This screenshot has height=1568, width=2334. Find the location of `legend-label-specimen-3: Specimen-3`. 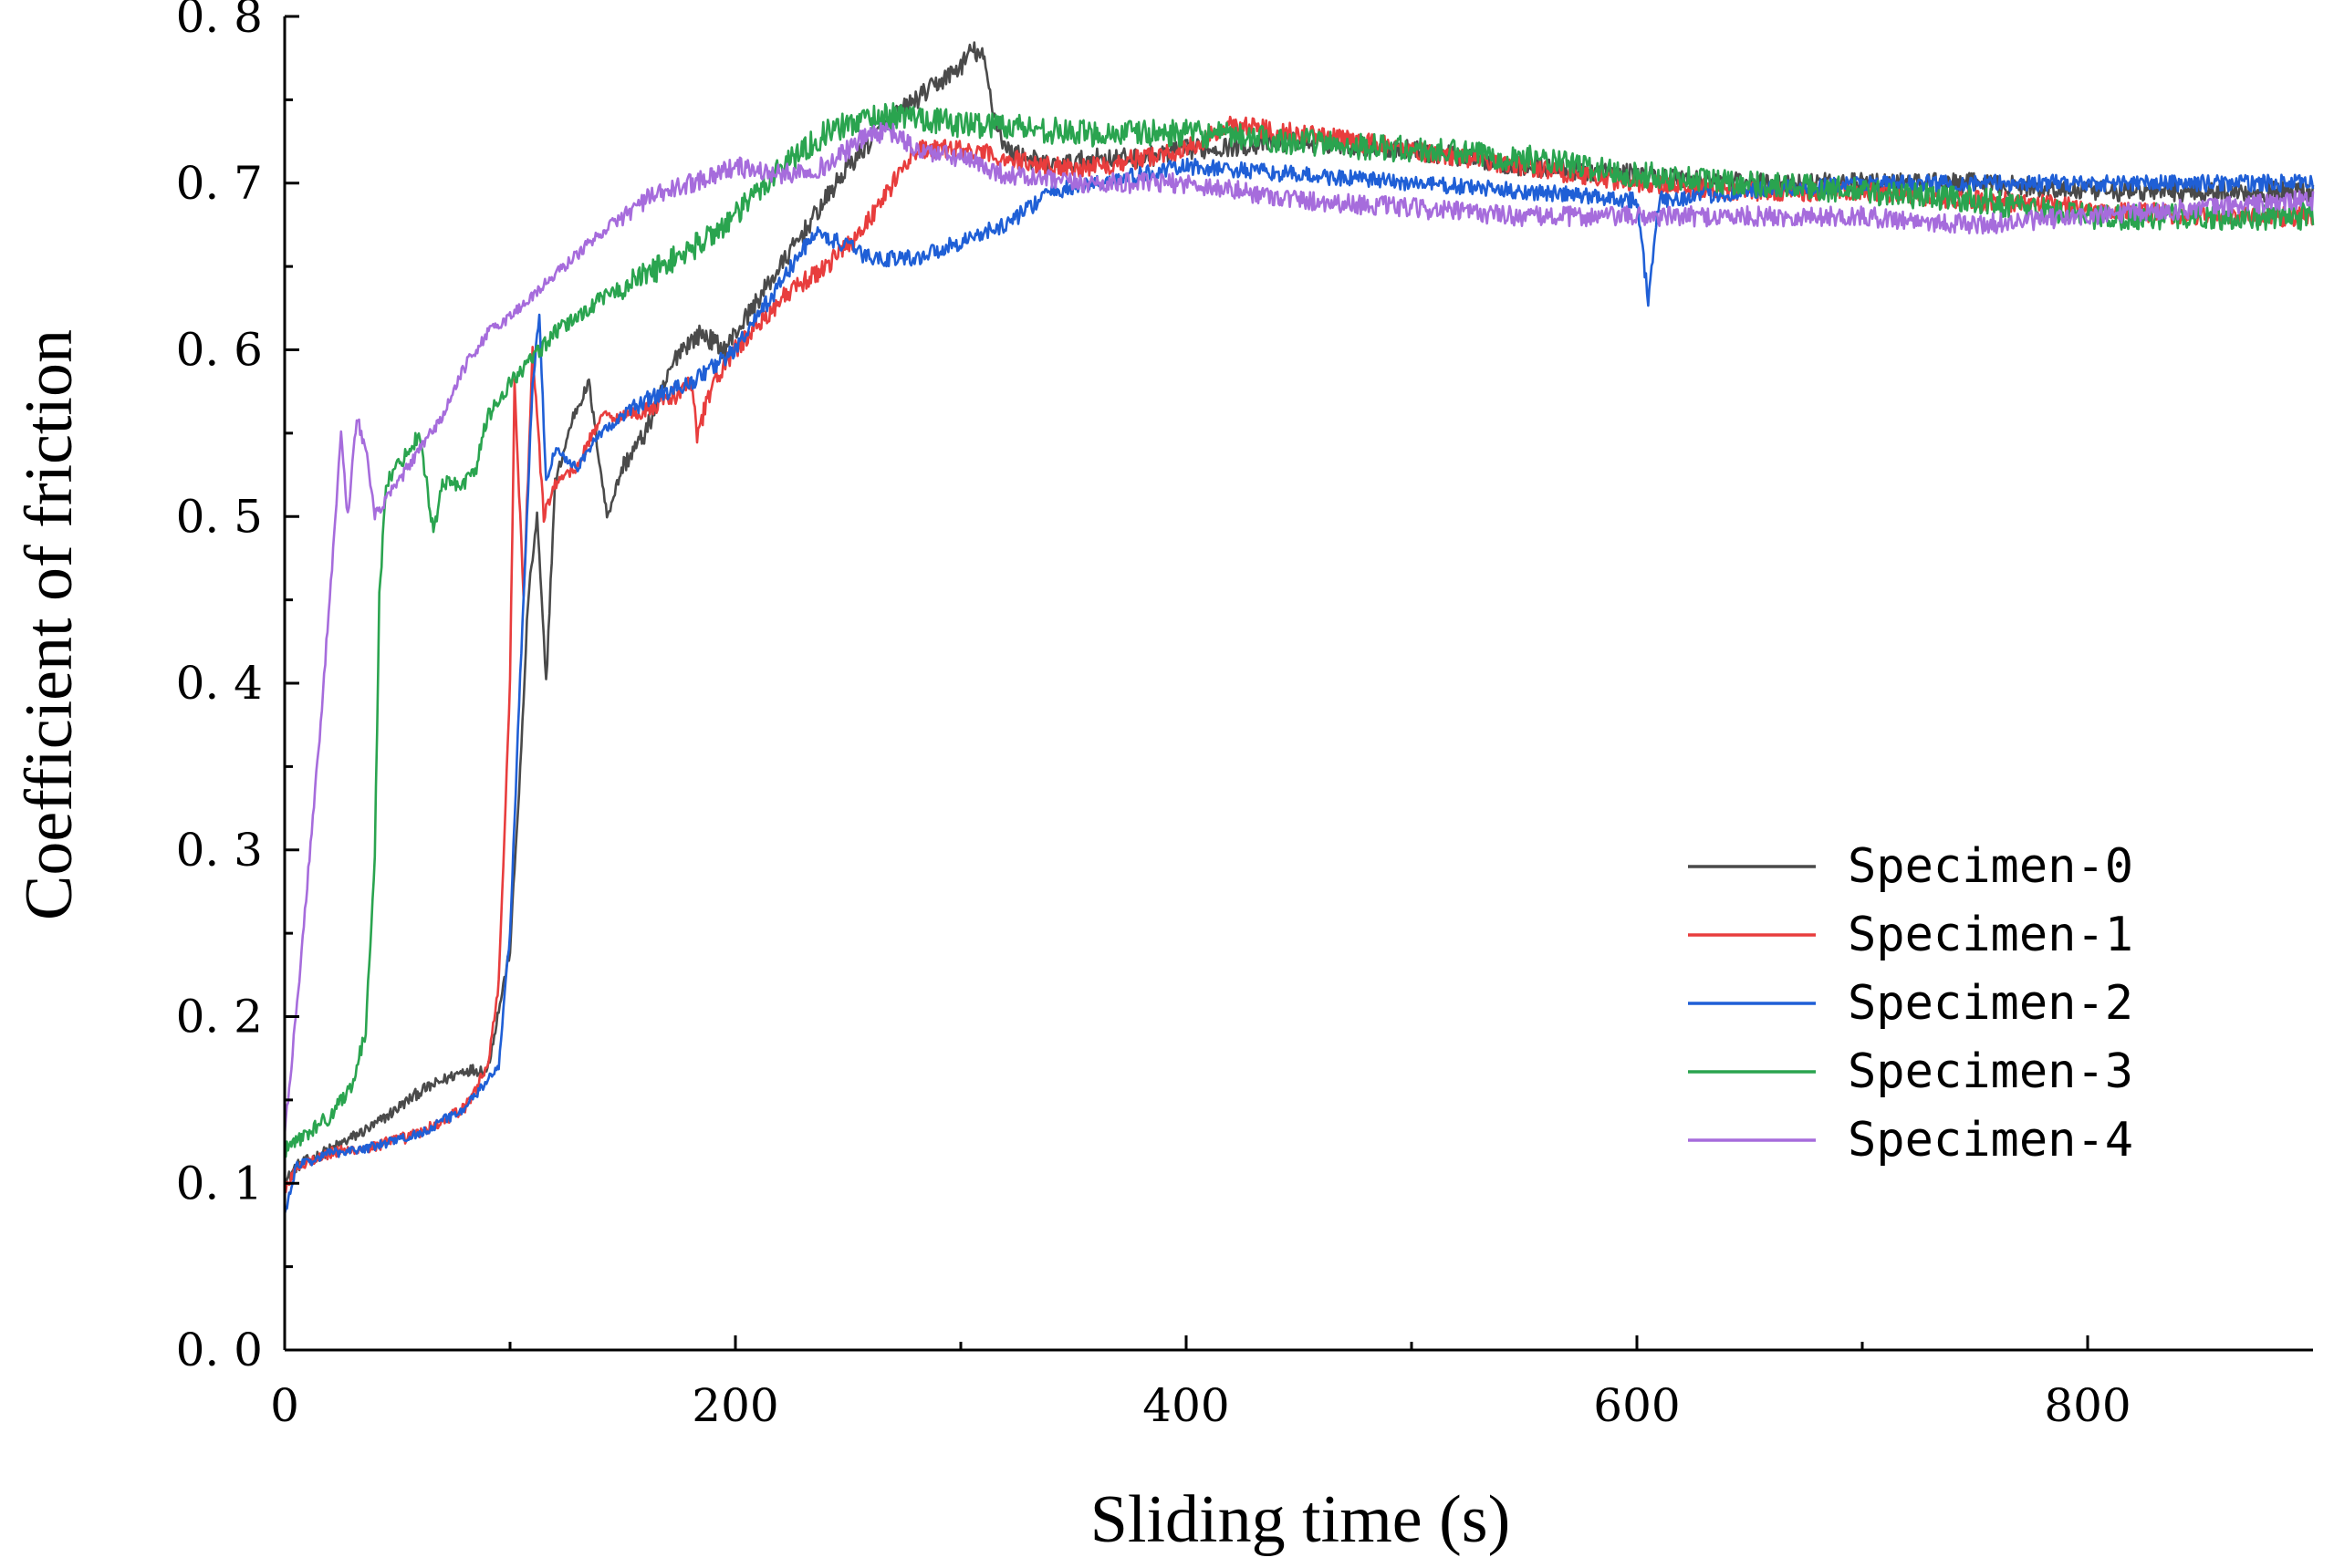

legend-label-specimen-3: Specimen-3 is located at coordinates (1990, 1071).